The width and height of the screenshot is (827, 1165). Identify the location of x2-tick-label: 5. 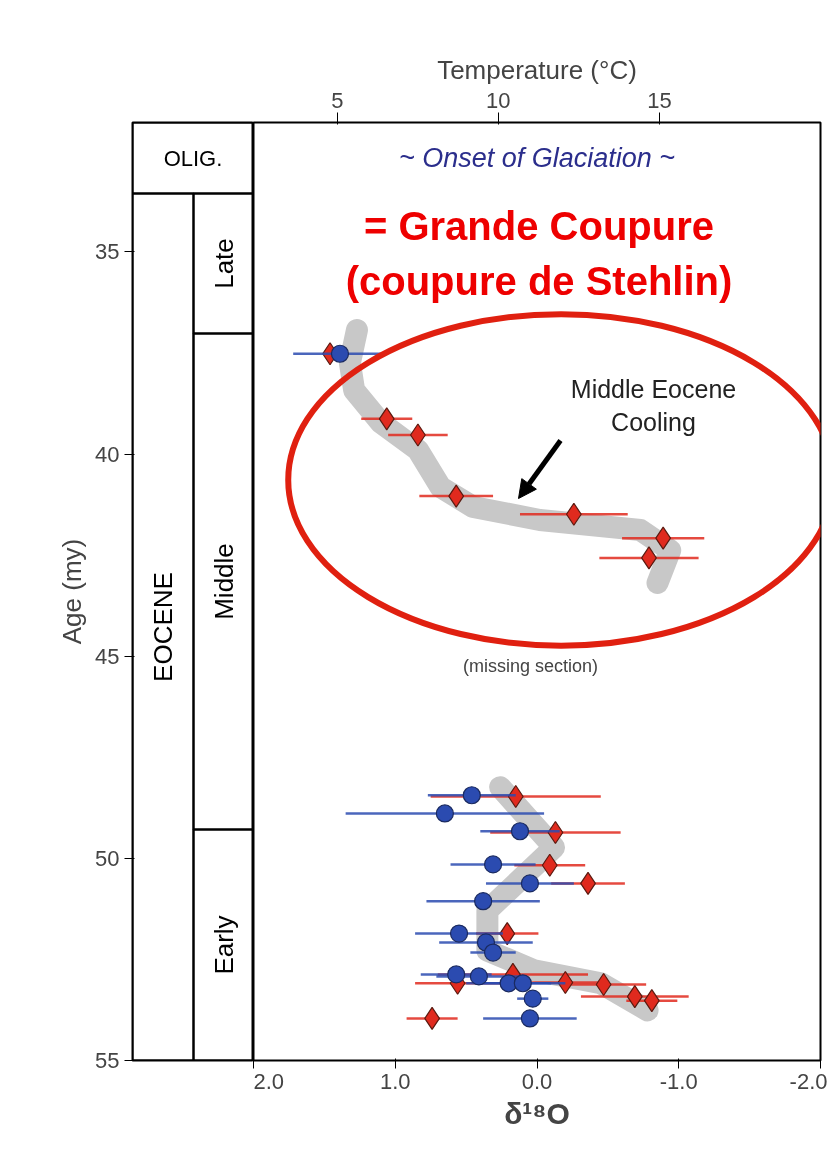
(337, 100).